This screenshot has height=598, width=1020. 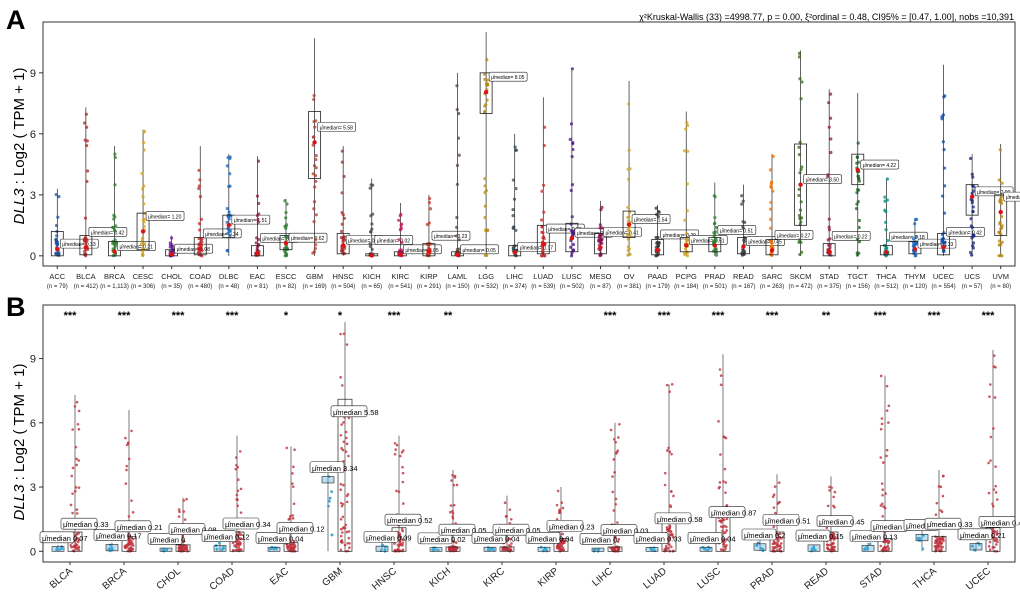 What do you see at coordinates (788, 520) in the screenshot?
I see `tumor-median-label-PRAD: μ̂median 0.51` at bounding box center [788, 520].